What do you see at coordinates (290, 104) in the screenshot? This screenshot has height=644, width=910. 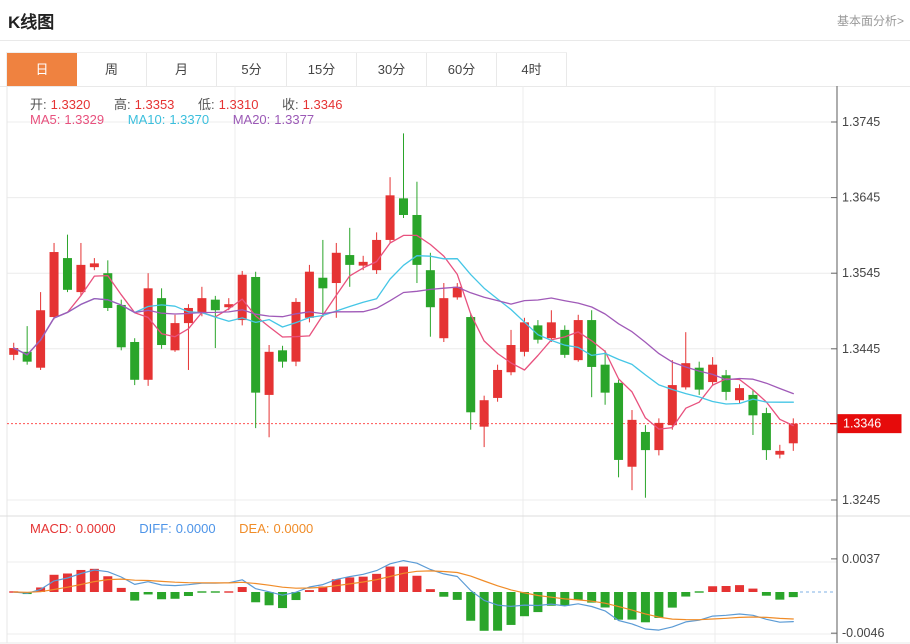 I see `close-label: 收:` at bounding box center [290, 104].